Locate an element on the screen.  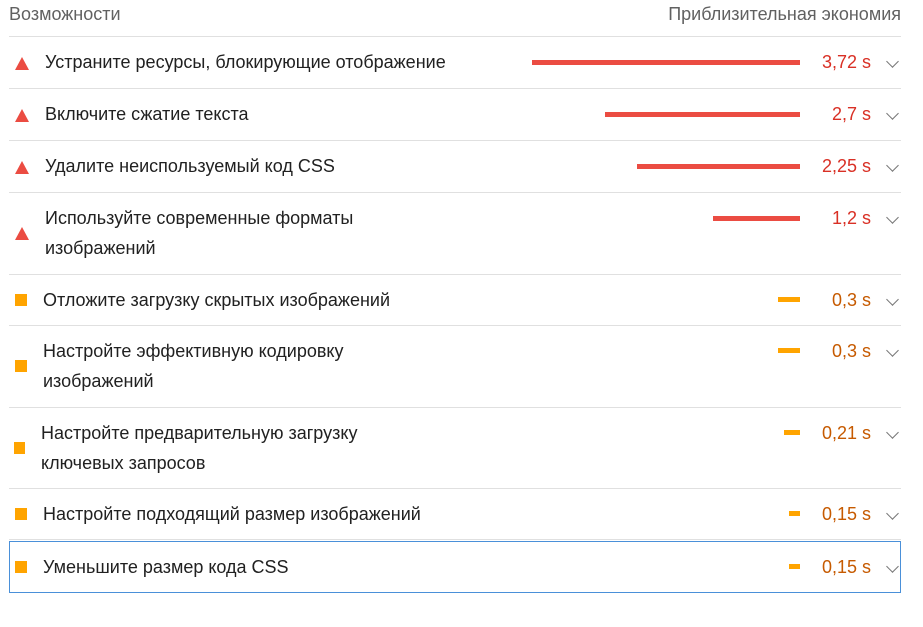
audit-title: Удалите неиспользуемый код CSS is located at coordinates (190, 166).